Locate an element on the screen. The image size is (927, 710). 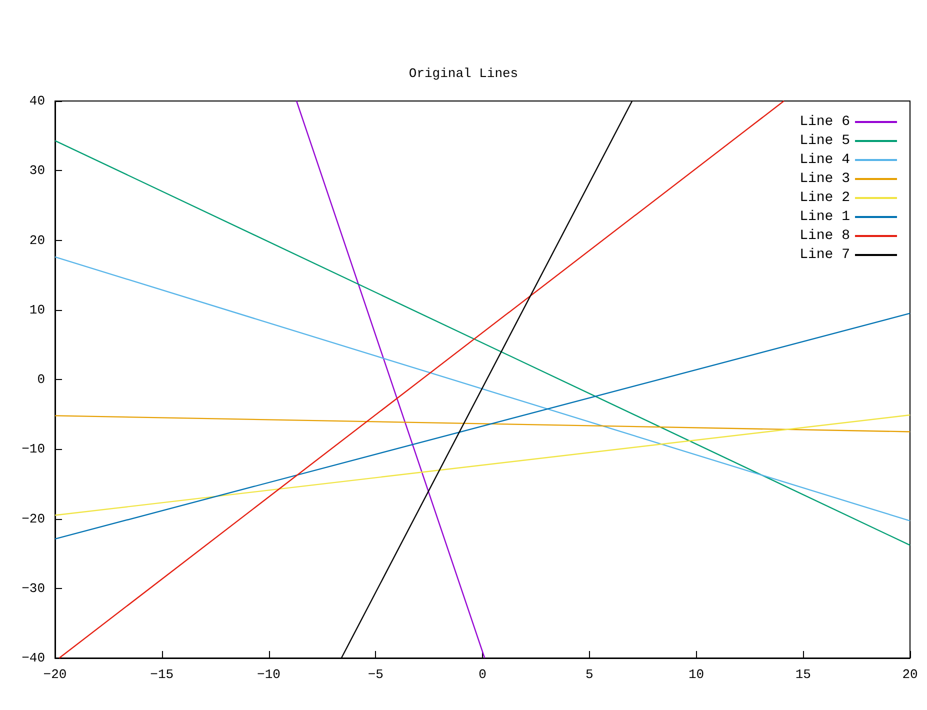
legend-label: Line 8 is located at coordinates (825, 236).